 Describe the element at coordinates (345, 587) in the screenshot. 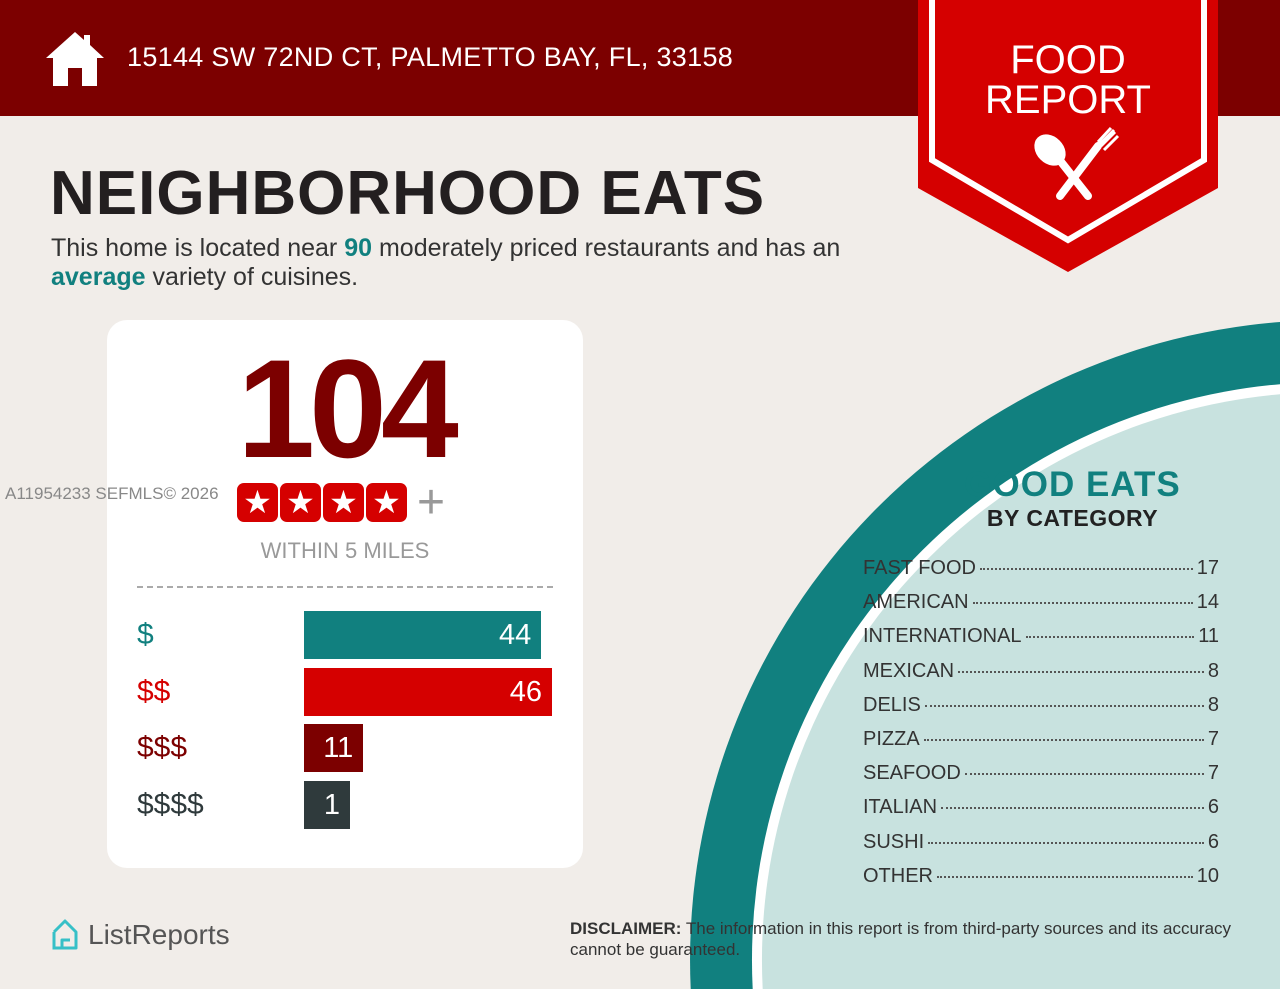

I see `divider` at that location.